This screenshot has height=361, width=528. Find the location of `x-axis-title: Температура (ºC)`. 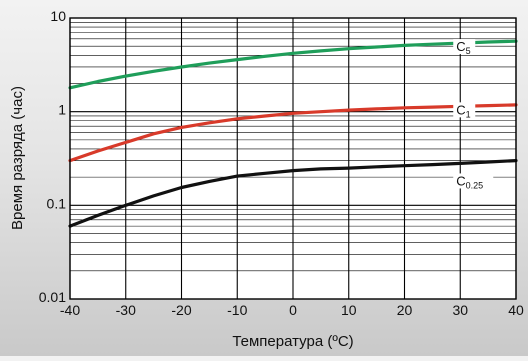

x-axis-title: Температура (ºC) is located at coordinates (292, 341).